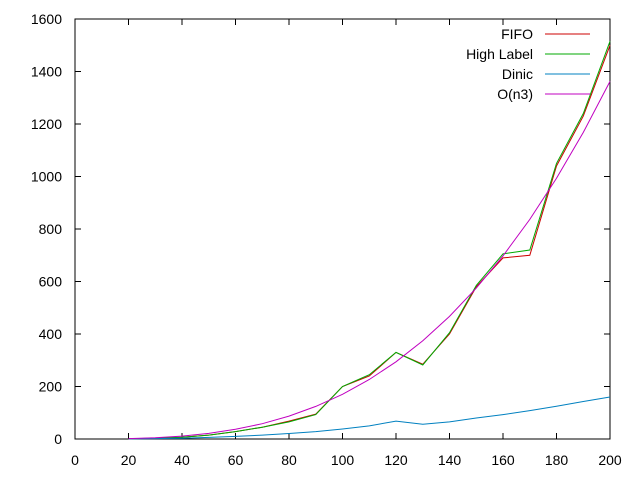 This screenshot has height=480, width=640. I want to click on x-tick-label: 120, so click(396, 460).